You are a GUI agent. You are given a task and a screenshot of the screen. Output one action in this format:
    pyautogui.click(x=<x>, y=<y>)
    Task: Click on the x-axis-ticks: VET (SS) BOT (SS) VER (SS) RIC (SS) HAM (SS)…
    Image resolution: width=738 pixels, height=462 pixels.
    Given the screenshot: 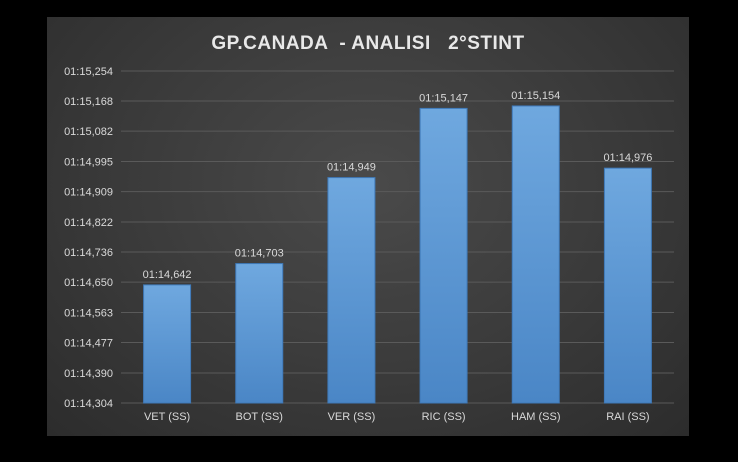 What is the action you would take?
    pyautogui.click(x=397, y=417)
    